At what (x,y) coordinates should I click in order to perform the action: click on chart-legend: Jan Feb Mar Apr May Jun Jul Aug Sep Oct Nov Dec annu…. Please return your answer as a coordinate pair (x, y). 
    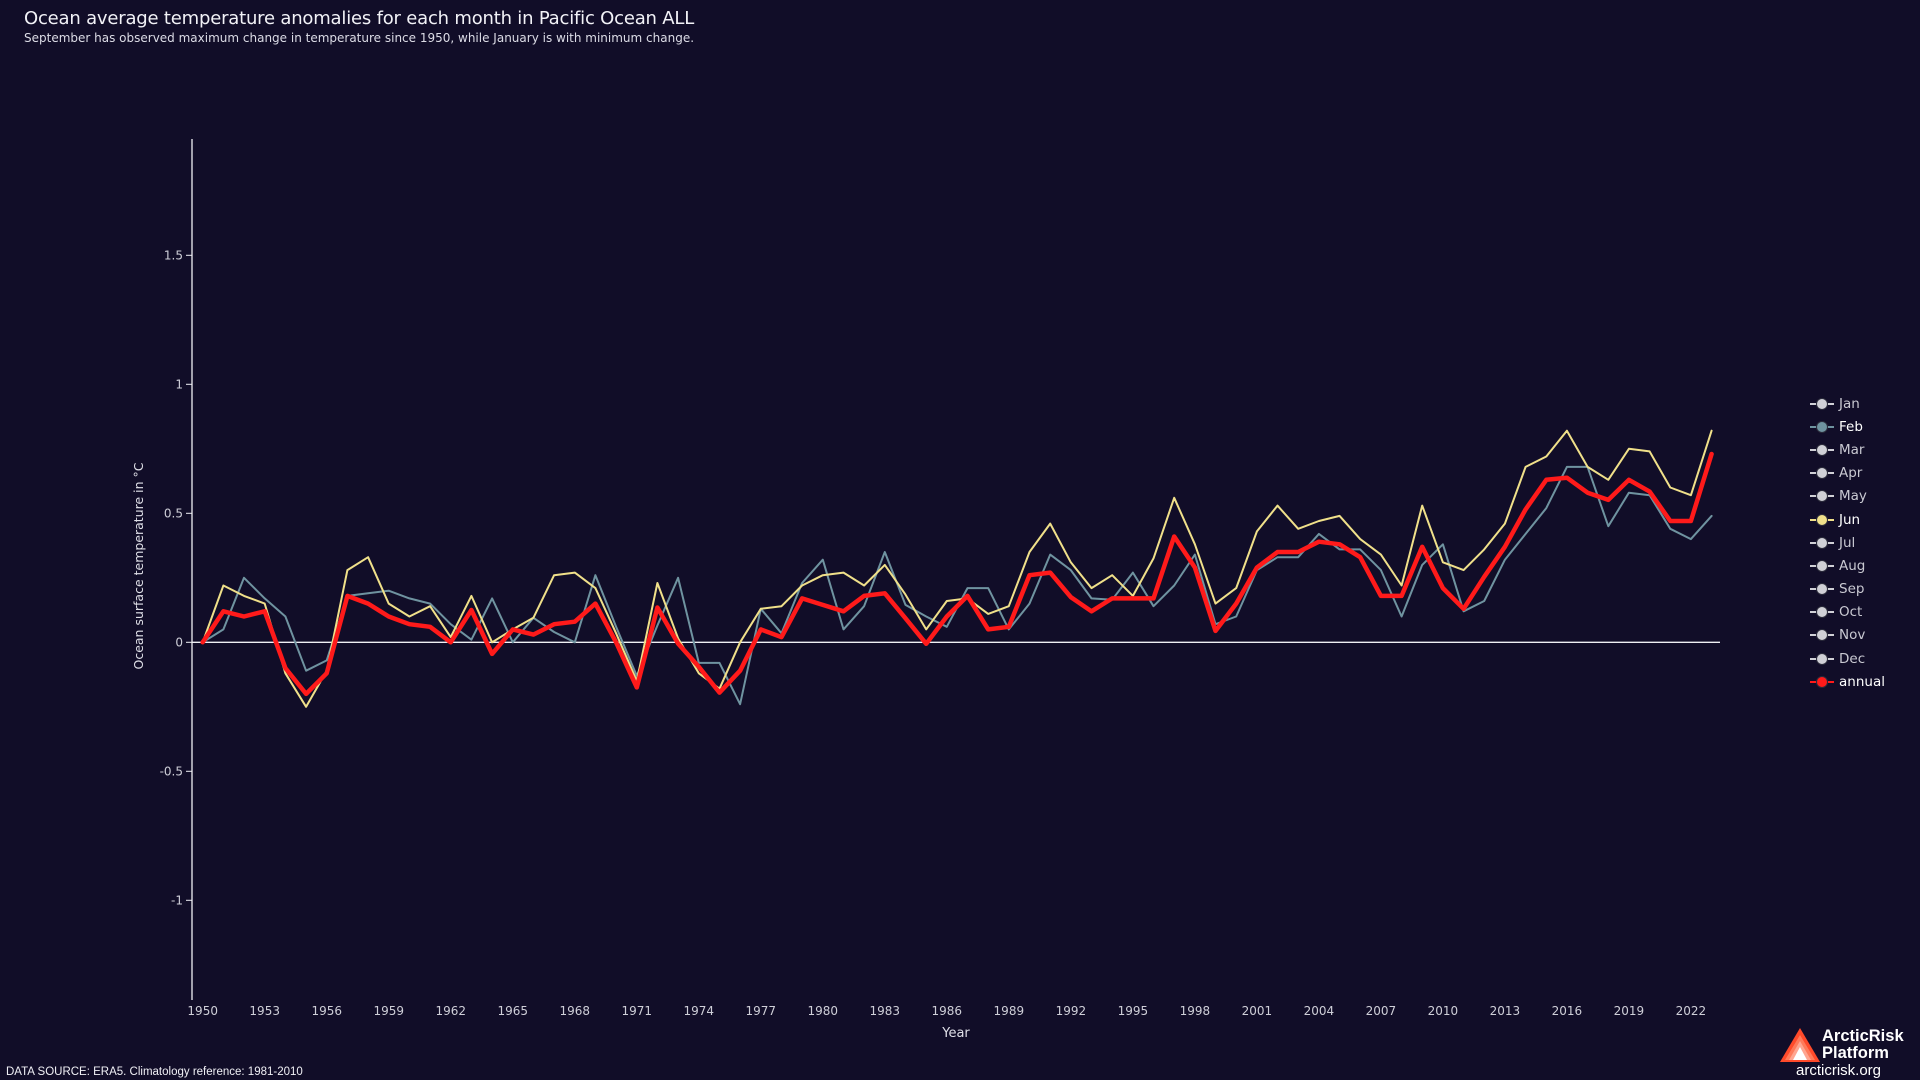
    Looking at the image, I should click on (1847, 542).